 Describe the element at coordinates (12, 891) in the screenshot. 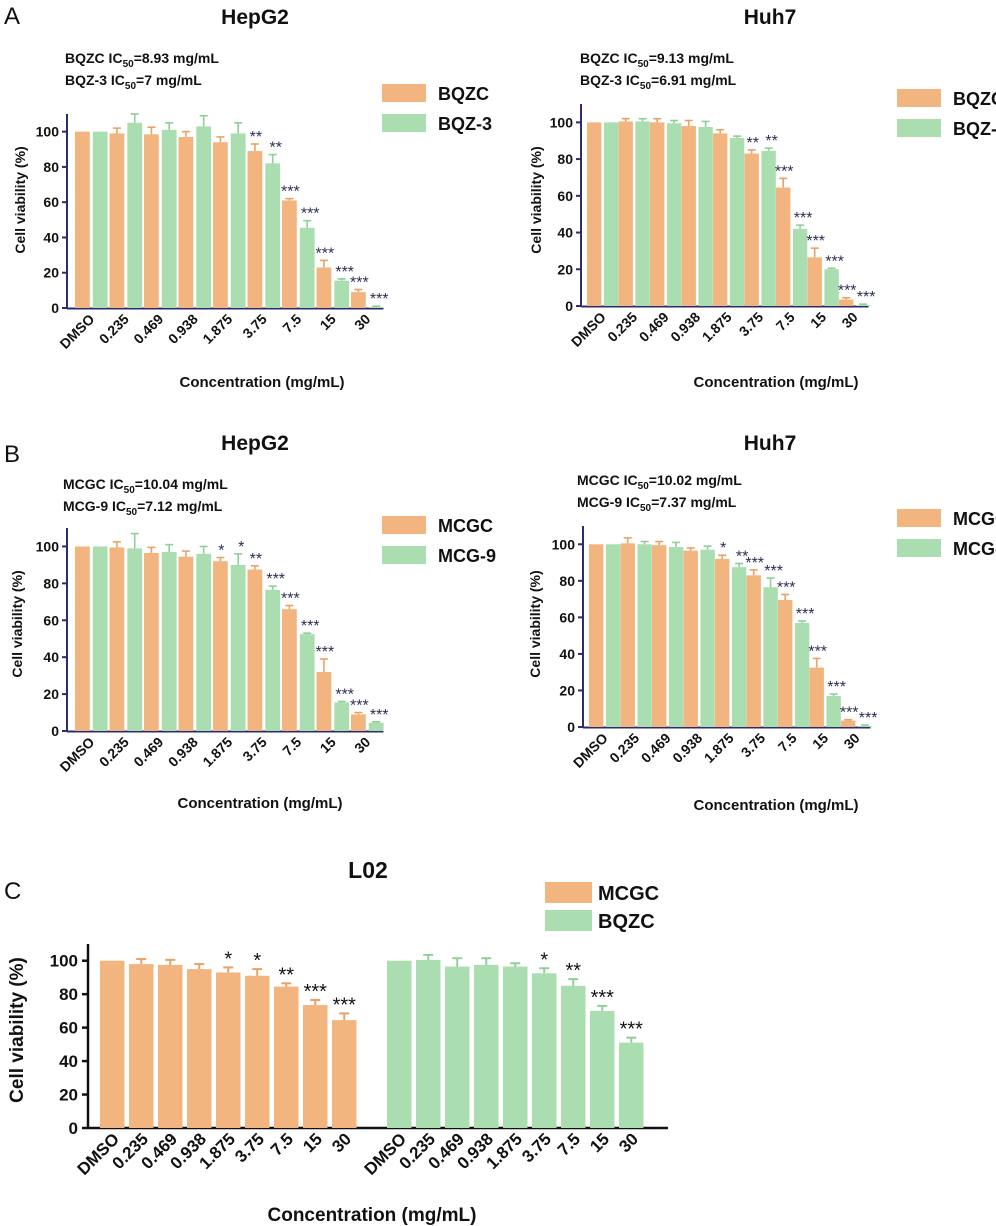

I see `panel-label: C` at that location.